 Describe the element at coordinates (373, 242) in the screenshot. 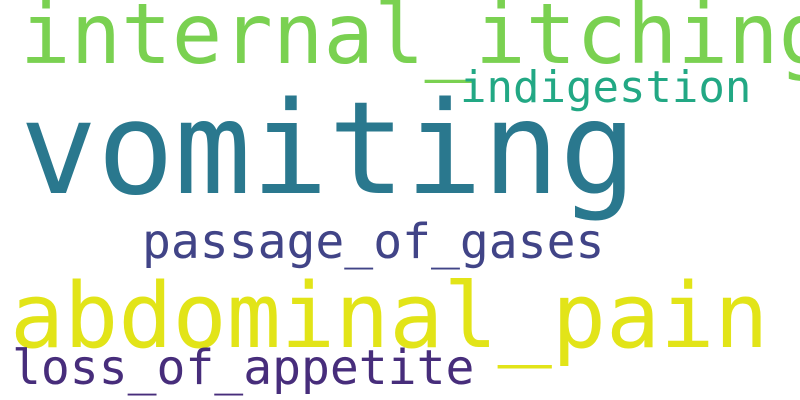

I see `word-passage-of-gases: passage_of_gases` at that location.